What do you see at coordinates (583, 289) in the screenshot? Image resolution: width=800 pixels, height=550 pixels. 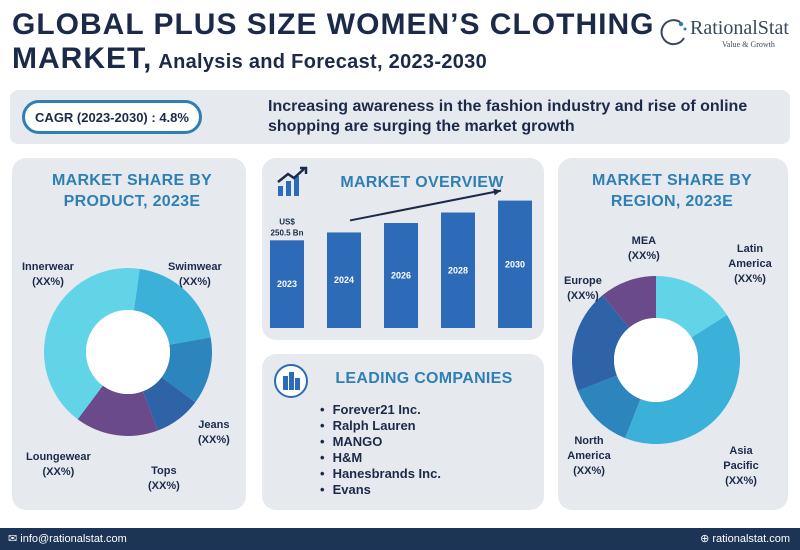 I see `region-label-europe: Europe (XX%)` at bounding box center [583, 289].